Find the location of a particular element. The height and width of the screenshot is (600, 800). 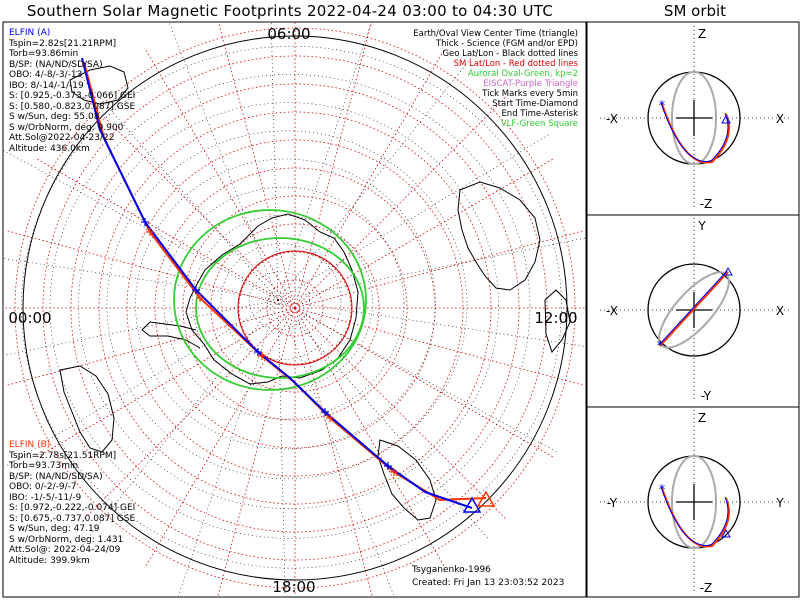

elfin-a-info-line: S w/Sun, deg: 55.08 is located at coordinates (54, 117).